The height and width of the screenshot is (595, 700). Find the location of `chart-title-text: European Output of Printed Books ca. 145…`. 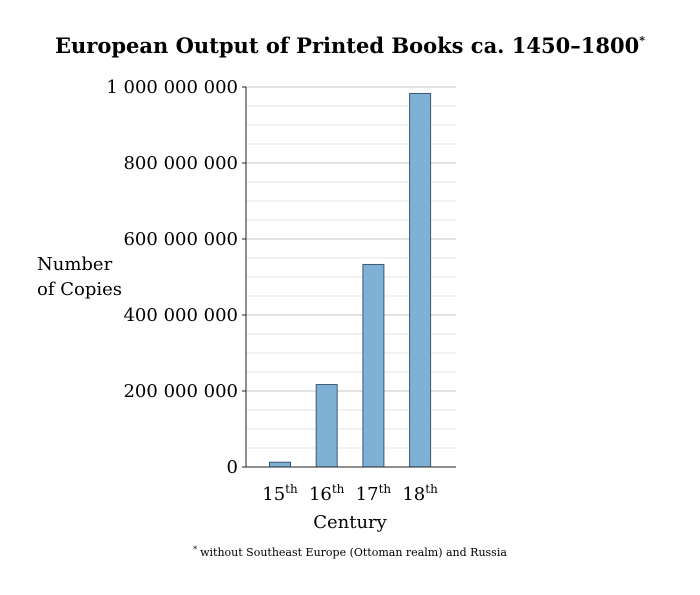

chart-title-text: European Output of Printed Books ca. 145… is located at coordinates (347, 45).